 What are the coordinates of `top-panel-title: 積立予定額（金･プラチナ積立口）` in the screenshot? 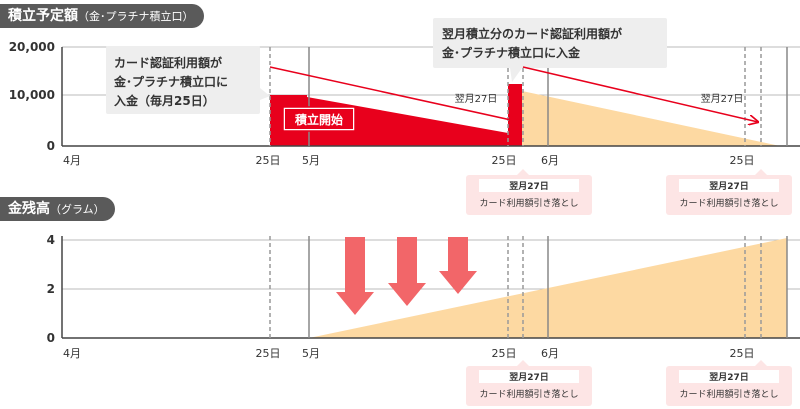 It's located at (102, 16).